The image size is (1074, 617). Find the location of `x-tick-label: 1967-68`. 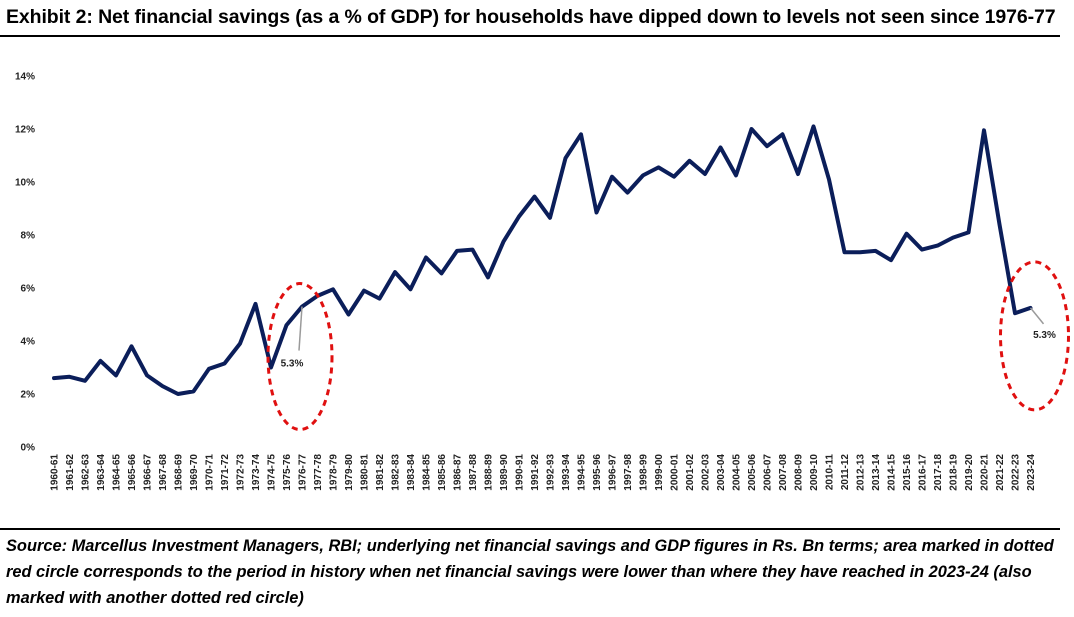

x-tick-label: 1967-68 is located at coordinates (163, 472).